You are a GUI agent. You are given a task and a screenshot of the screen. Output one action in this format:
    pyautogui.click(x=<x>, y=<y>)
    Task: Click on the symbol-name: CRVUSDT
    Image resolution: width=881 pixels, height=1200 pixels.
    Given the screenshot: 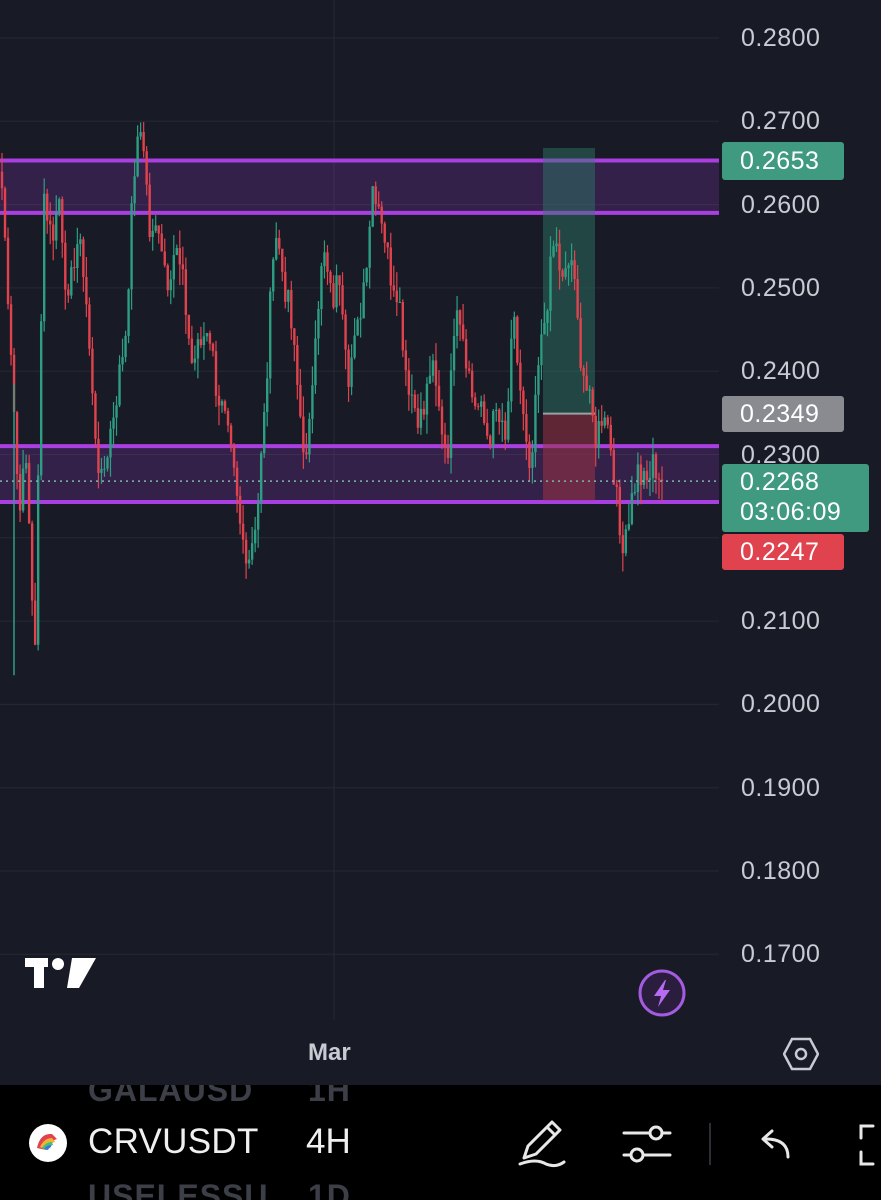 What is the action you would take?
    pyautogui.click(x=173, y=1141)
    